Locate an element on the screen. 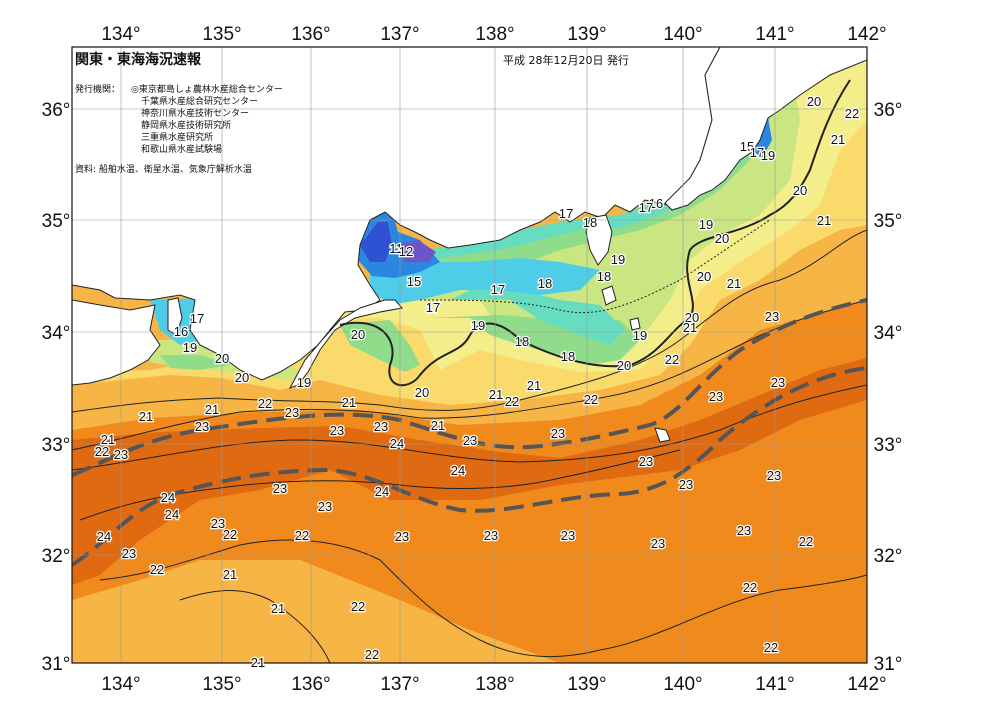  lon-tick-top: 134° is located at coordinates (120, 34).